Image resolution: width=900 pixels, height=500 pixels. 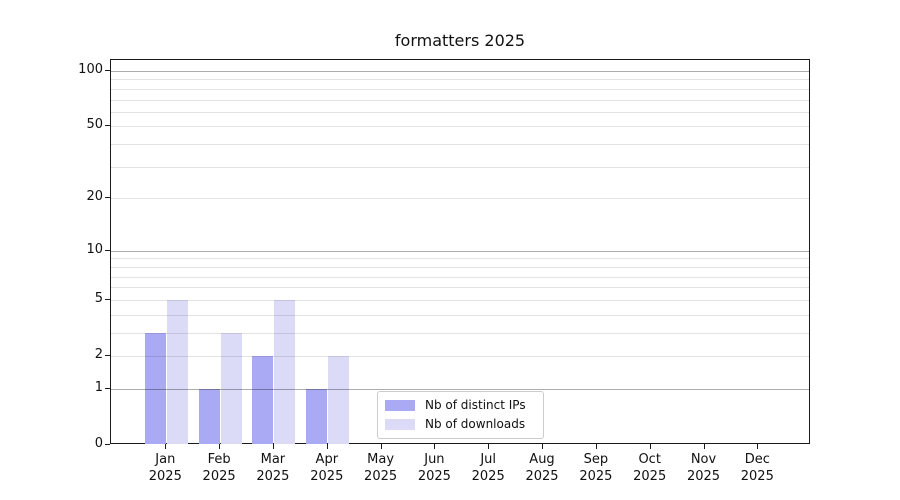 What do you see at coordinates (94, 125) in the screenshot?
I see `y-tick-label: 50` at bounding box center [94, 125].